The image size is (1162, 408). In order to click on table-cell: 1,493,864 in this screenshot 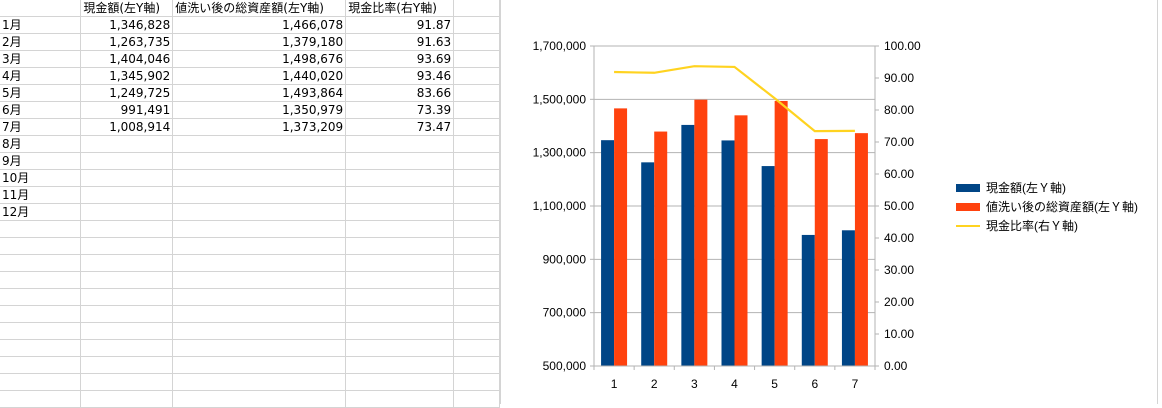, I will do `click(259, 93)`.